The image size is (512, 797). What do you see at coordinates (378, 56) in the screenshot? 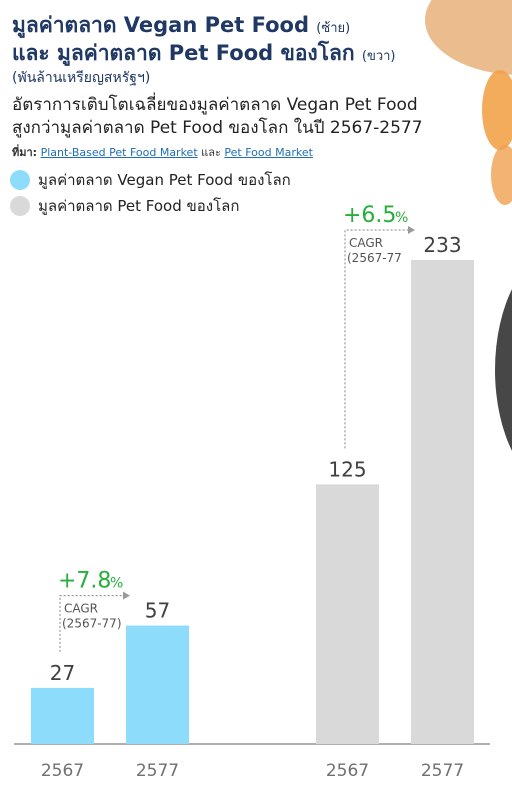
I see `title-side-right: (ขวา)` at bounding box center [378, 56].